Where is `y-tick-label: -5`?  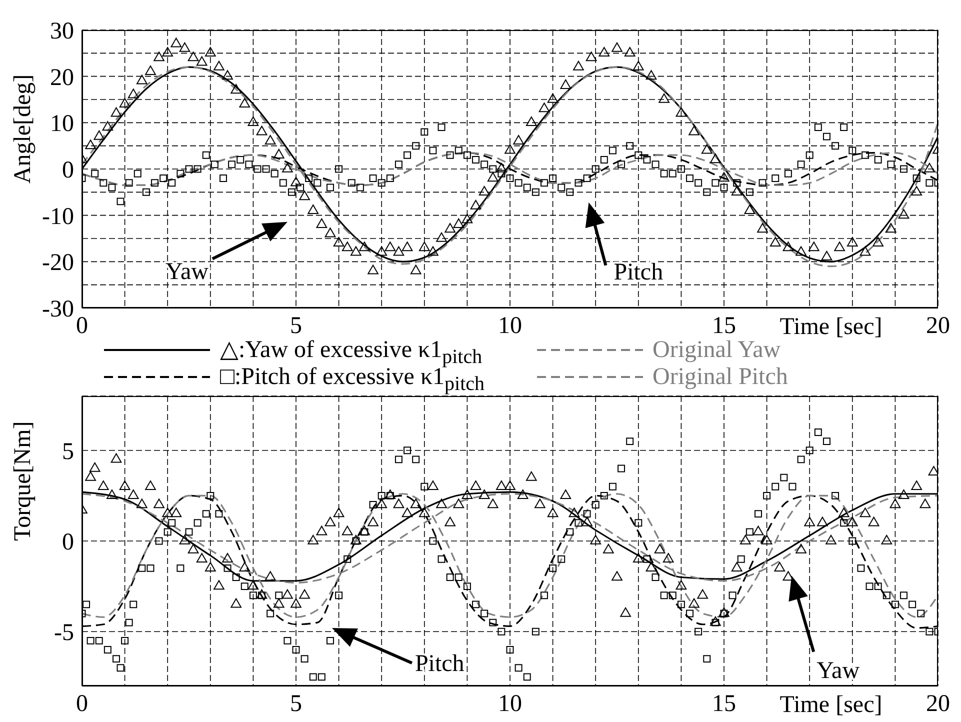 y-tick-label: -5 is located at coordinates (64, 633).